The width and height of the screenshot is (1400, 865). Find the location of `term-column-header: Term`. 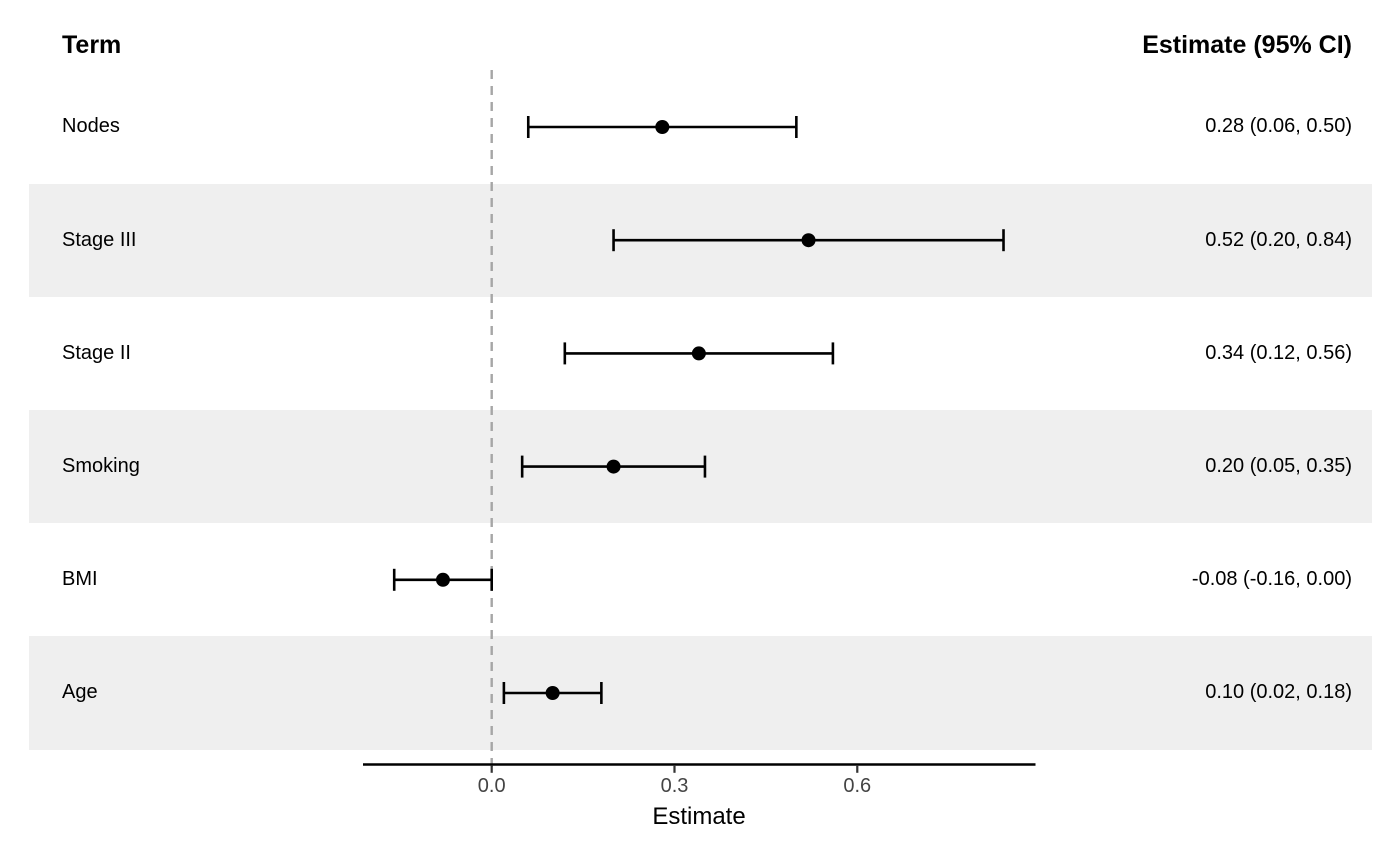

term-column-header: Term is located at coordinates (92, 45).